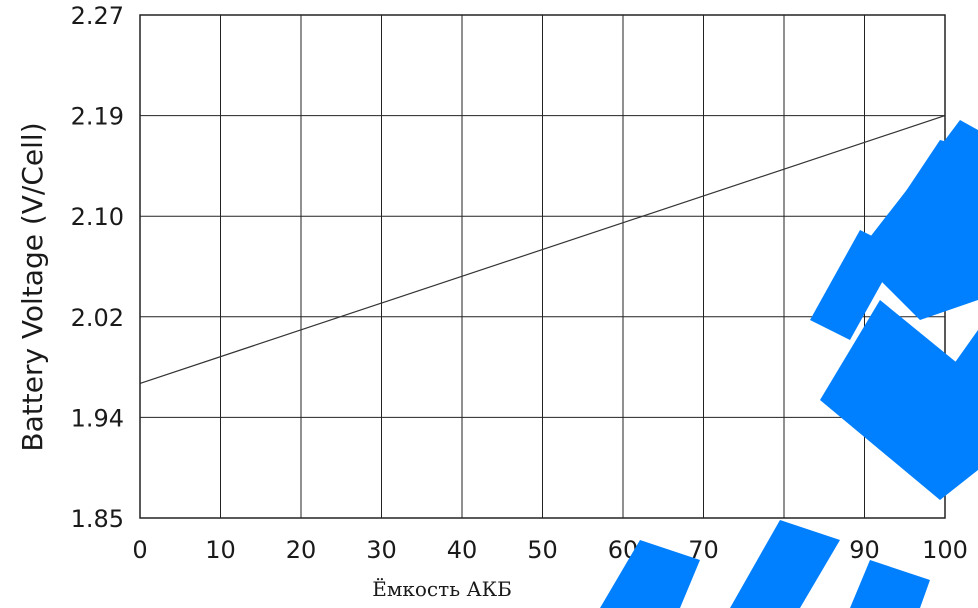 The image size is (978, 608). What do you see at coordinates (542, 550) in the screenshot?
I see `x-tick-label: 50` at bounding box center [542, 550].